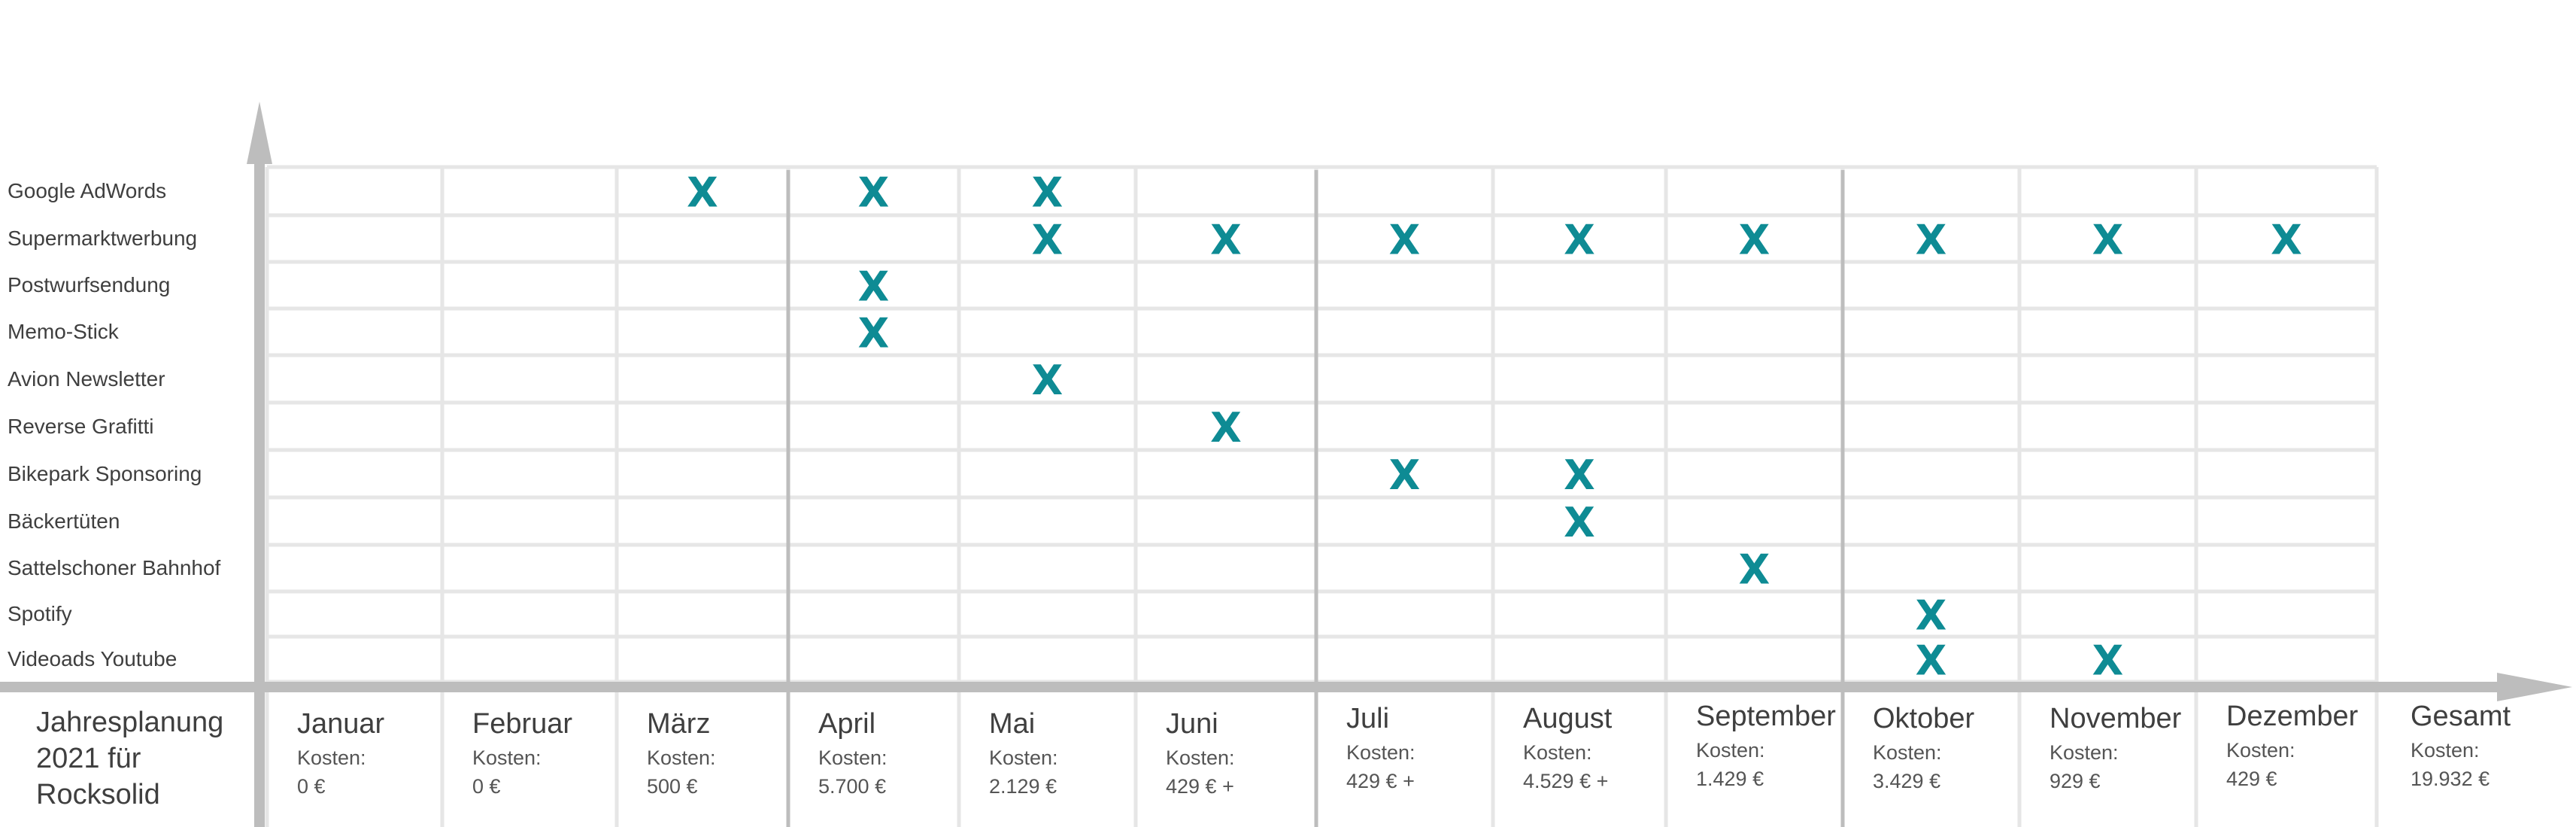 This screenshot has width=2576, height=827. Describe the element at coordinates (103, 238) in the screenshot. I see `row-label: Supermarktwerbung` at that location.